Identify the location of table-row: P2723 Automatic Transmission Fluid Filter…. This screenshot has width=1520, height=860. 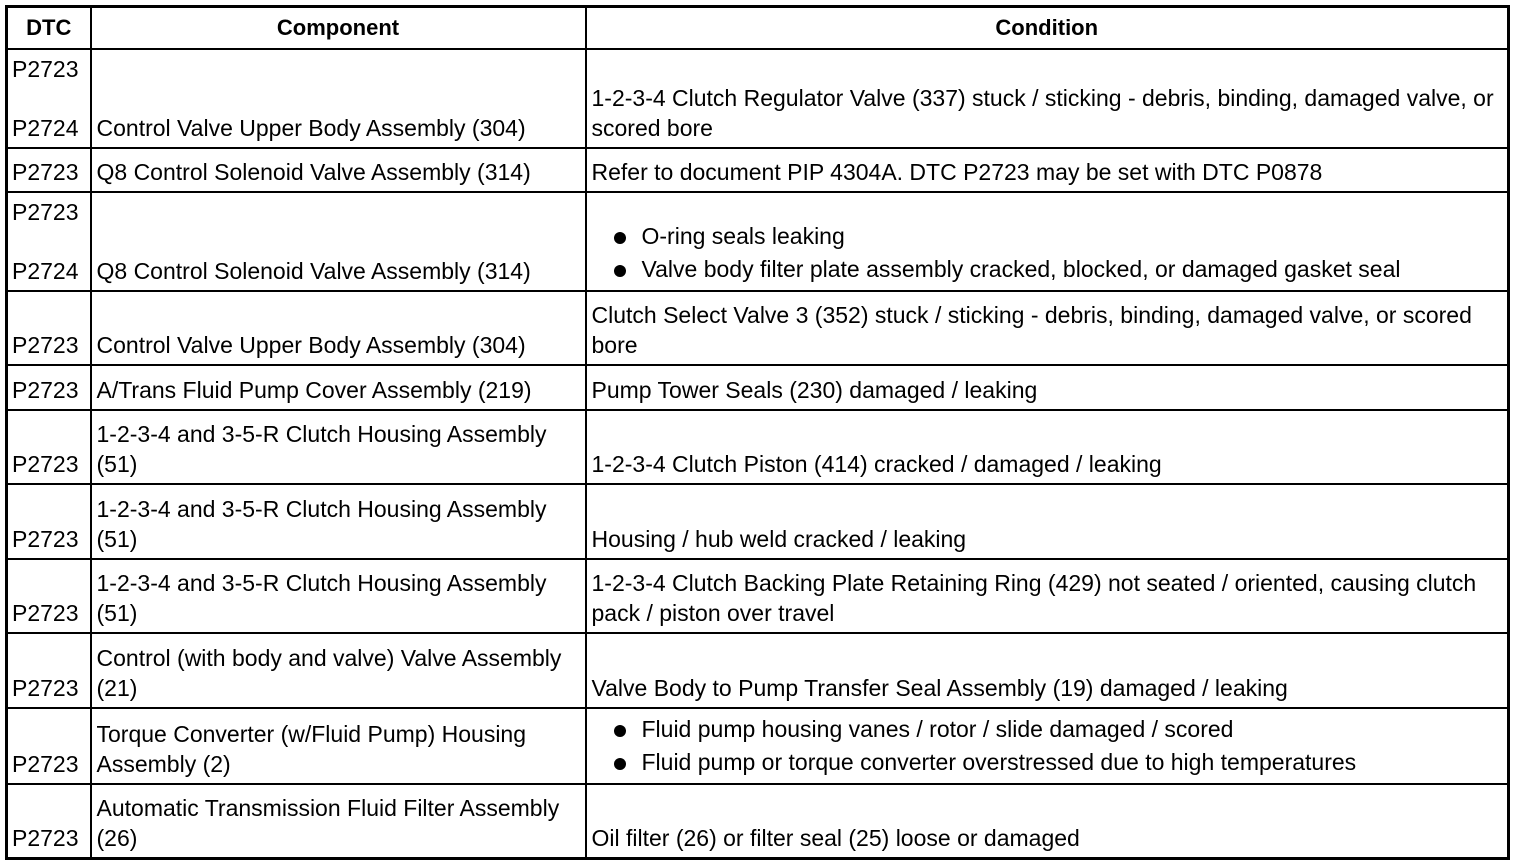
(757, 821).